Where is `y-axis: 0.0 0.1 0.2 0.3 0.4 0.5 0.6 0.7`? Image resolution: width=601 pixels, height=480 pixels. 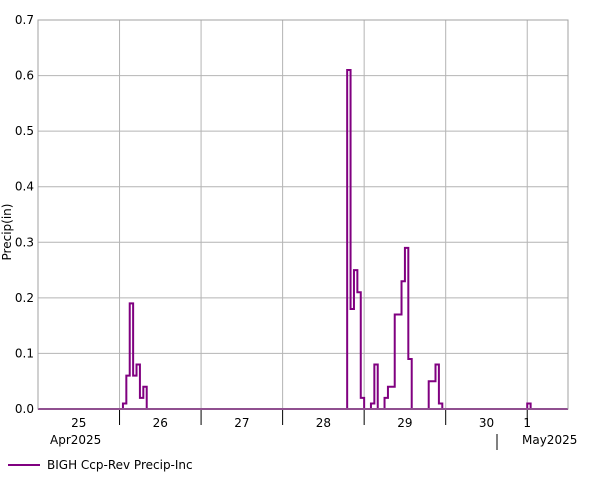 y-axis: 0.0 0.1 0.2 0.3 0.4 0.5 0.6 0.7 is located at coordinates (24, 214).